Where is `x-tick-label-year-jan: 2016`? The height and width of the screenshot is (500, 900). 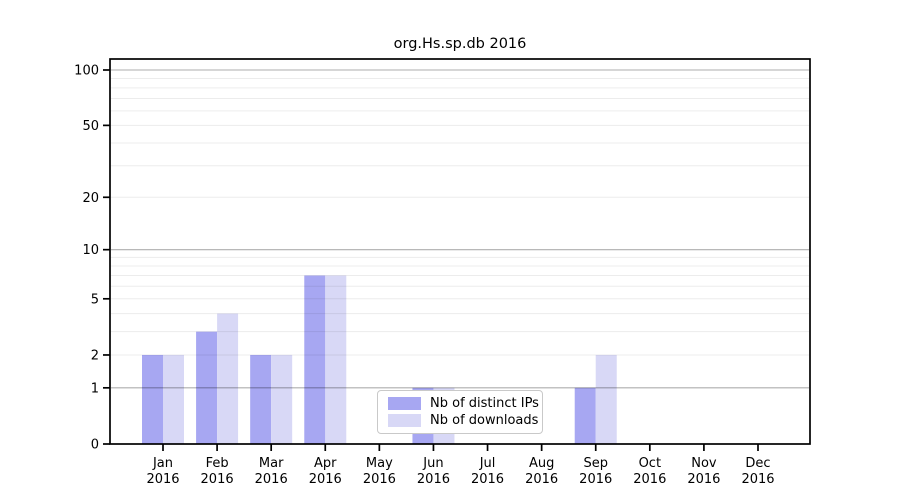
x-tick-label-year-jan: 2016 is located at coordinates (162, 479).